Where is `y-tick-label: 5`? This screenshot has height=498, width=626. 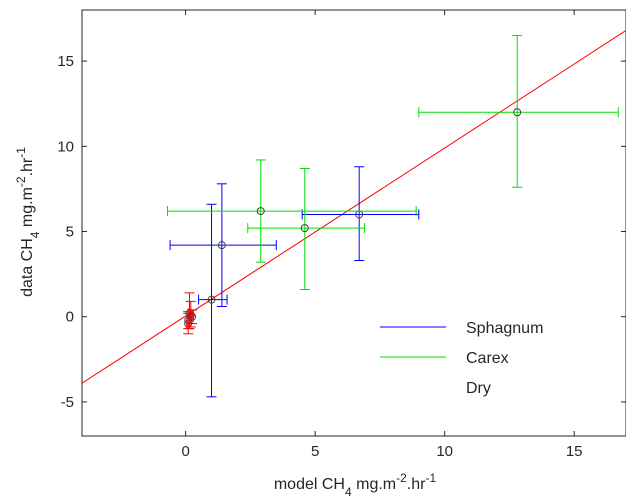 y-tick-label: 5 is located at coordinates (70, 232).